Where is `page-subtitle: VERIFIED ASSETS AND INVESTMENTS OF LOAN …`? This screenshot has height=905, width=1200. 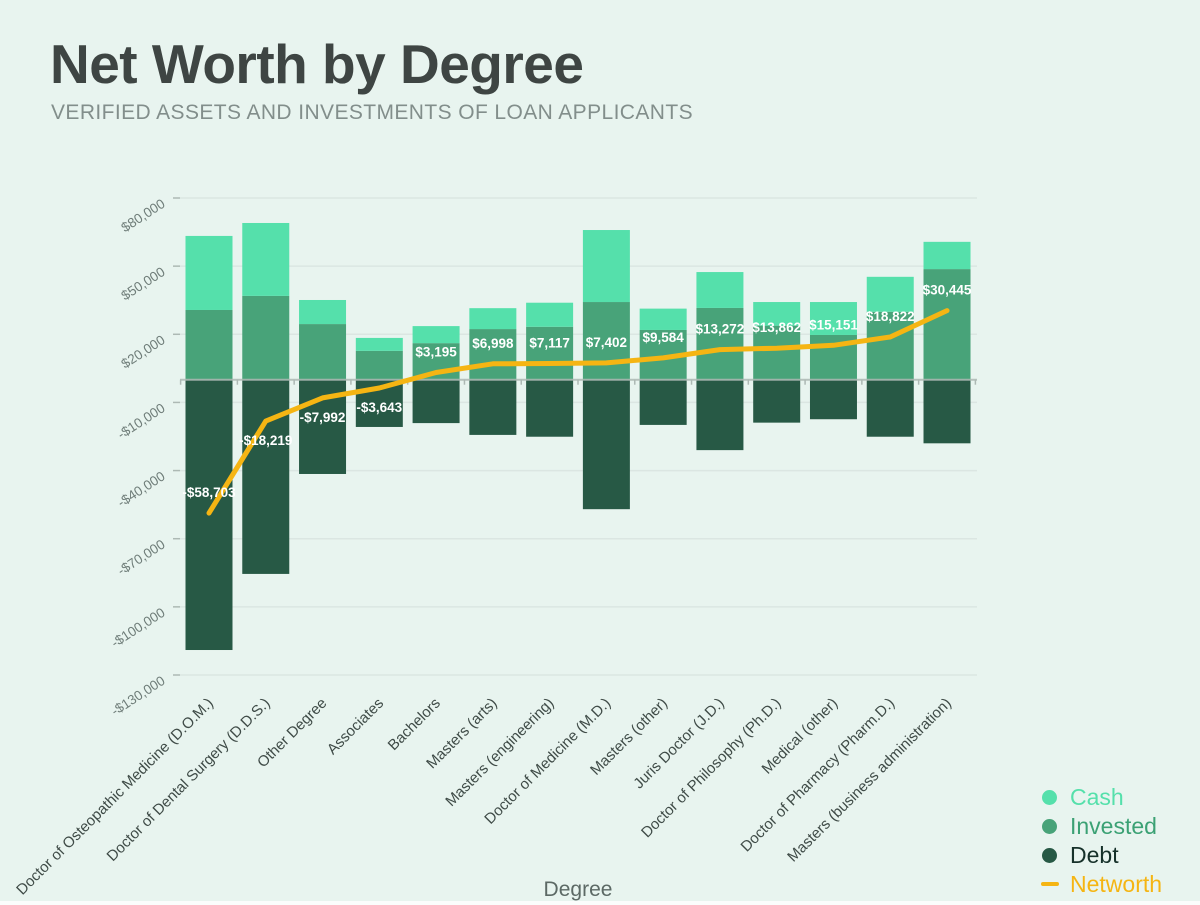 page-subtitle: VERIFIED ASSETS AND INVESTMENTS OF LOAN … is located at coordinates (372, 112).